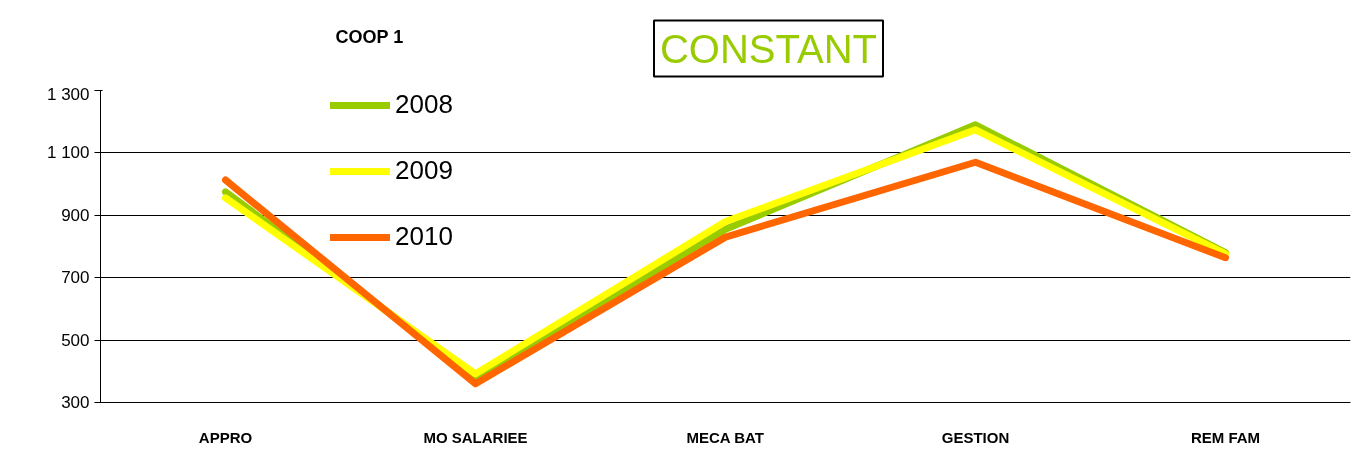 This screenshot has height=450, width=1354. I want to click on chart-subtitle: CONSTANT, so click(768, 48).